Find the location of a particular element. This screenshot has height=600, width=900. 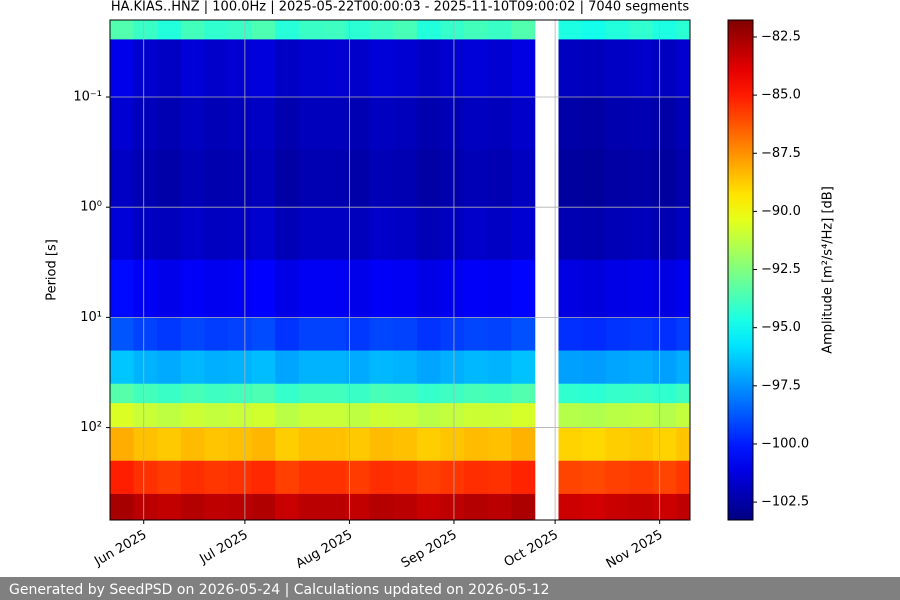

x-tick-label: Nov 2025 is located at coordinates (635, 550).